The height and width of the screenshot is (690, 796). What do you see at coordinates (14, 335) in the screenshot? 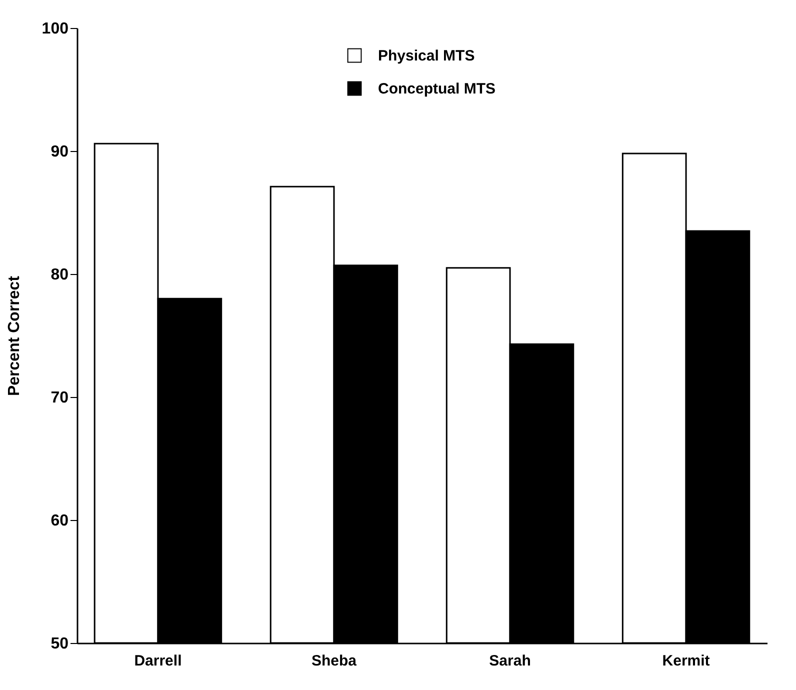
I see `y-axis-title: Percent Correct` at bounding box center [14, 335].